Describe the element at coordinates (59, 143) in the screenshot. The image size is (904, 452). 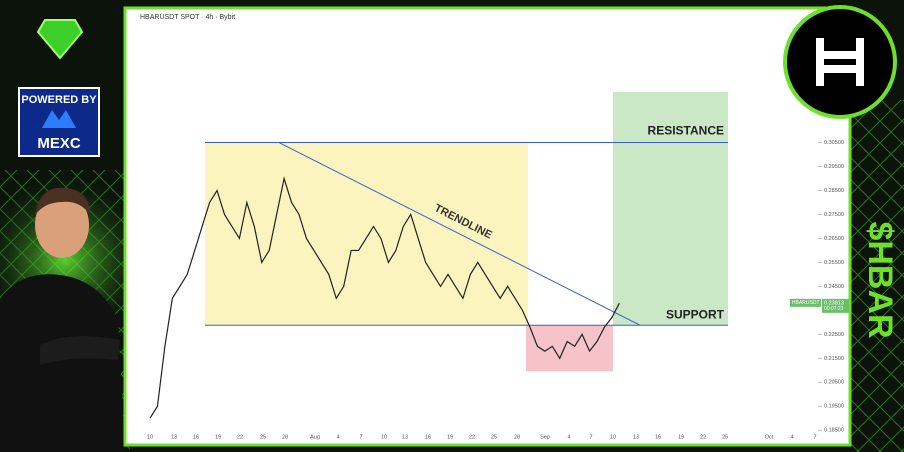
I see `mexc-text: MEXC` at that location.